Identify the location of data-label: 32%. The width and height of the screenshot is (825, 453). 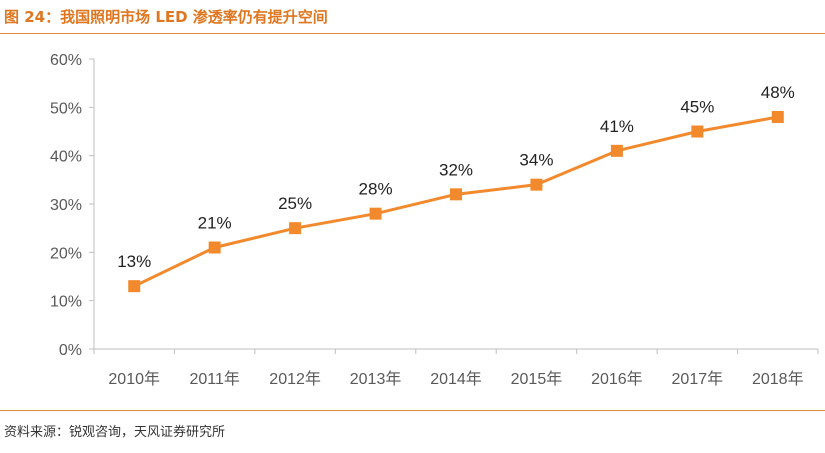
(456, 169).